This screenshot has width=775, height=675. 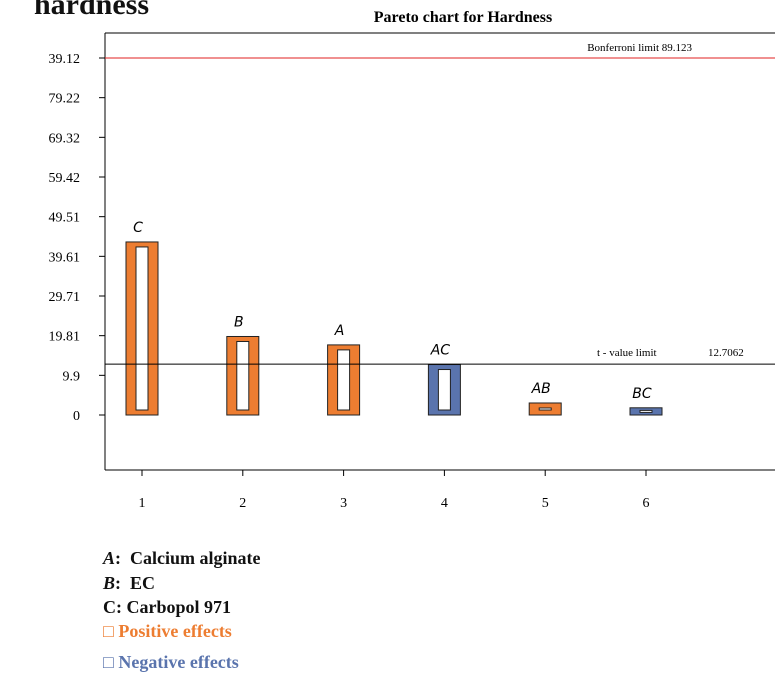 I want to click on x-tick-label: 1, so click(x=142, y=503).